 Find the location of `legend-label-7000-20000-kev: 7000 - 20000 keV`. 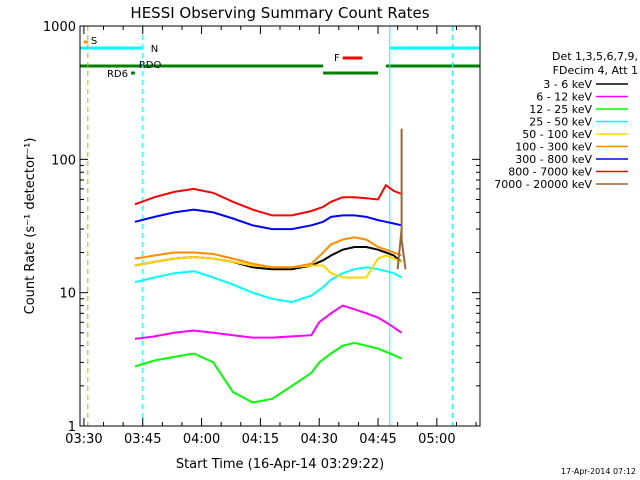

legend-label-7000-20000-kev: 7000 - 20000 keV is located at coordinates (543, 184).